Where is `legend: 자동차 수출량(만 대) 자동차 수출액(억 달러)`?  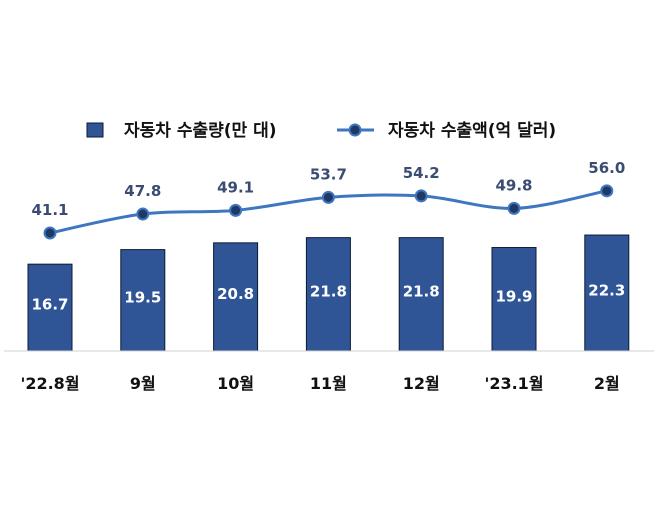 legend: 자동차 수출량(만 대) 자동차 수출액(억 달러) is located at coordinates (321, 130).